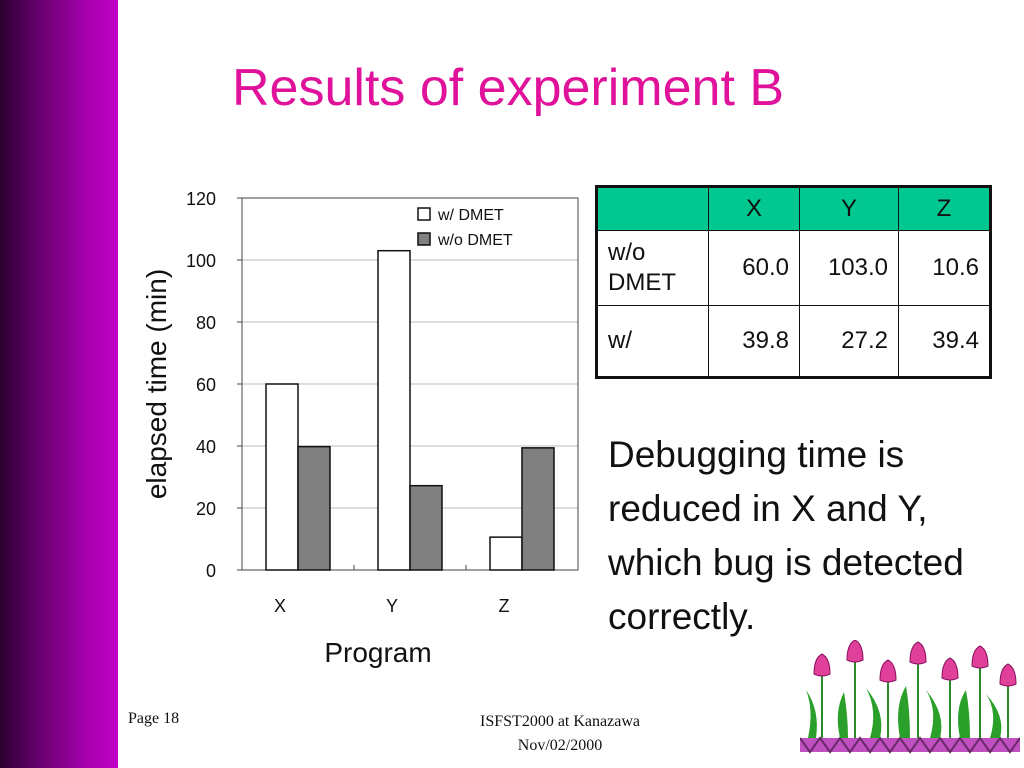  Describe the element at coordinates (944, 268) in the screenshot. I see `table-cell: 10.6` at that location.